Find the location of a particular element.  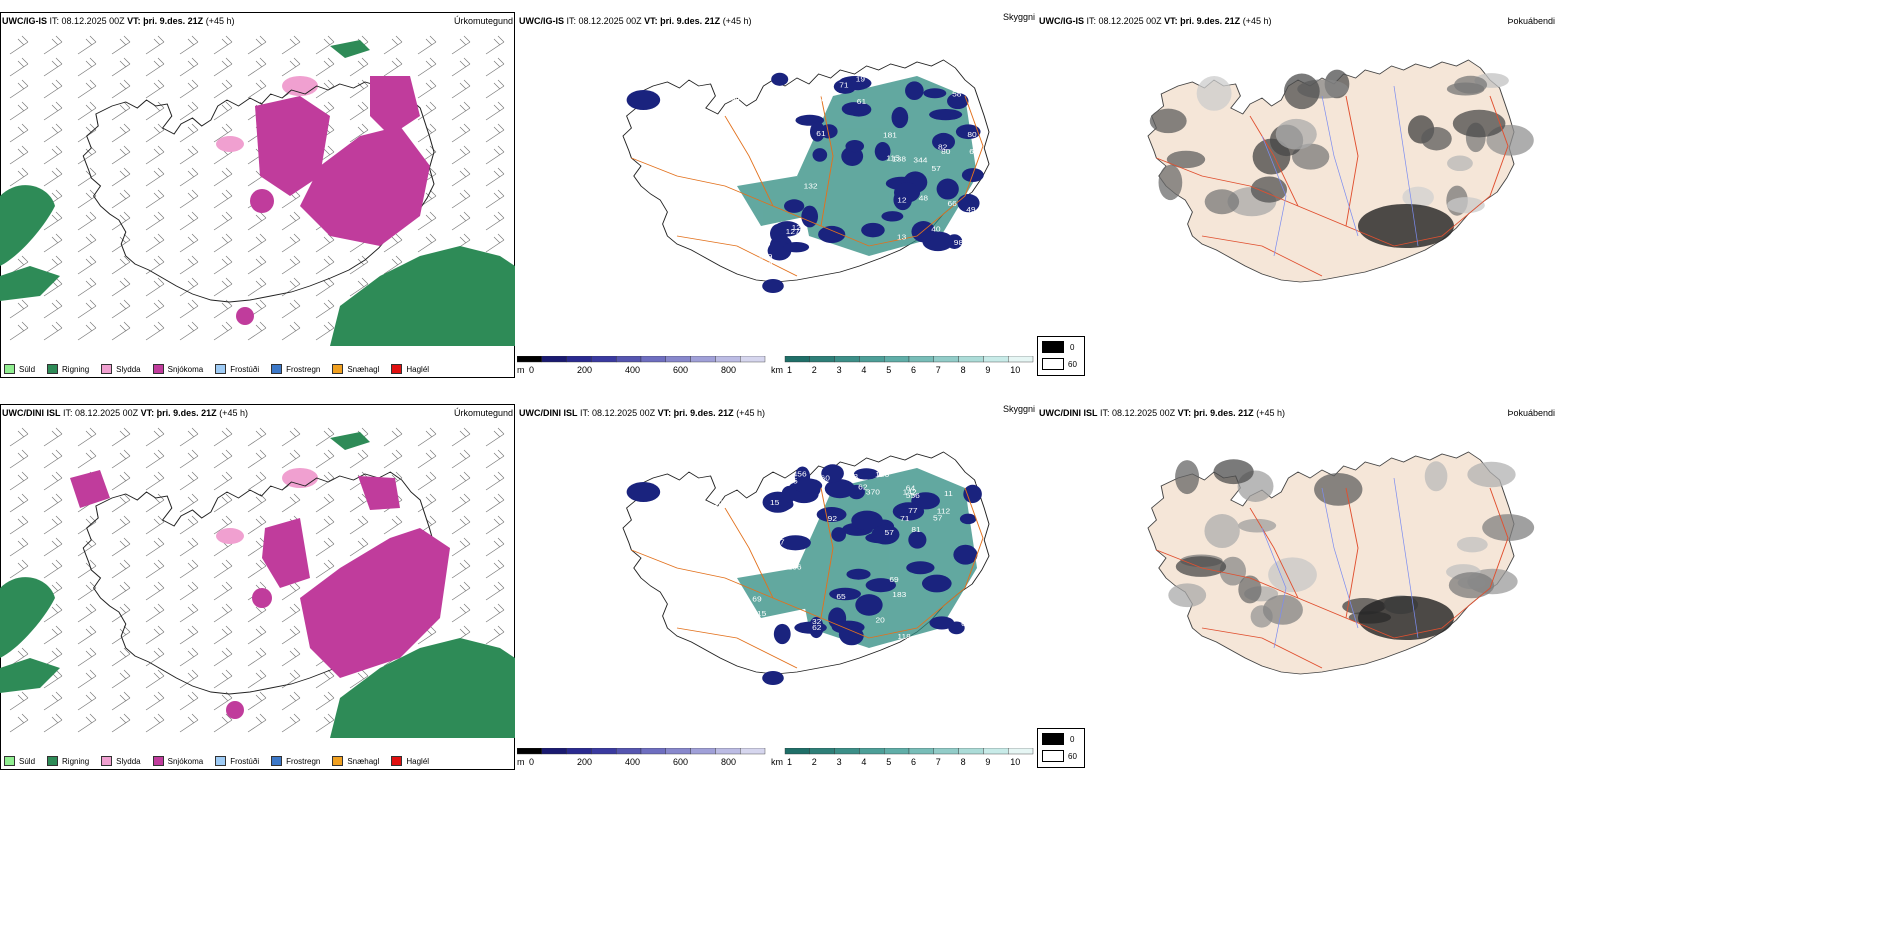

visibility-unit: km is located at coordinates (777, 370).